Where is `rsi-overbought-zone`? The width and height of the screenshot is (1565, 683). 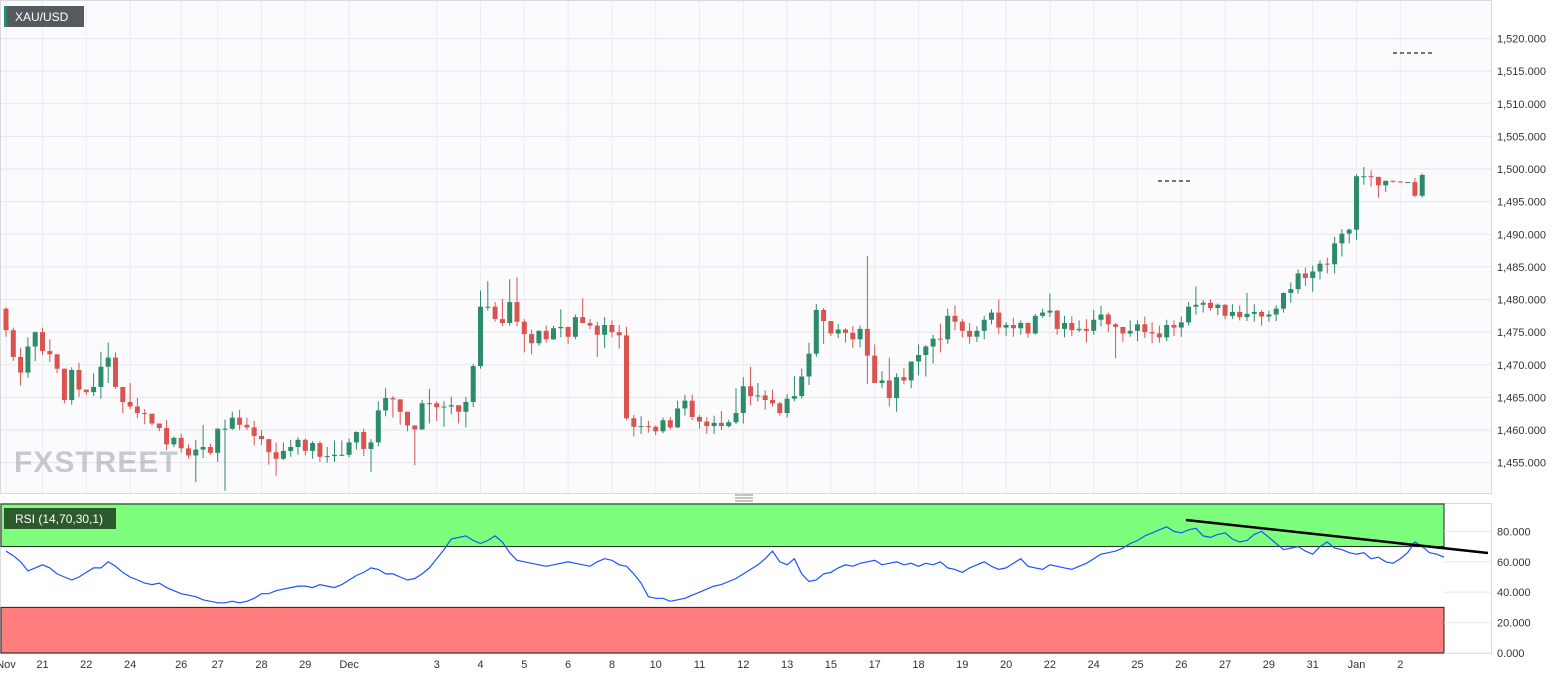 rsi-overbought-zone is located at coordinates (722, 525).